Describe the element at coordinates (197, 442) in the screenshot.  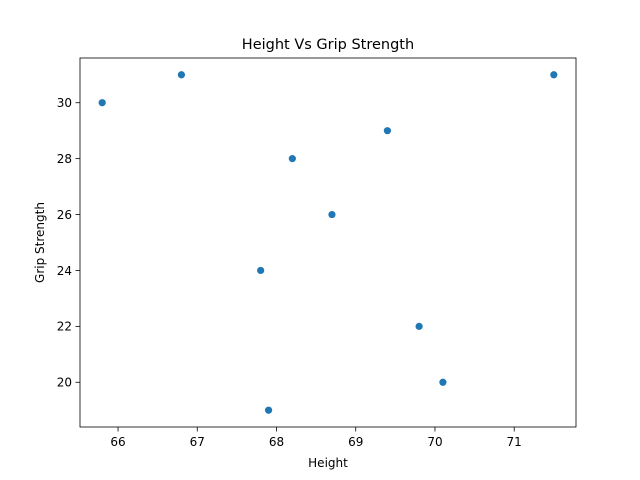
I see `x-tick-label: 67` at that location.